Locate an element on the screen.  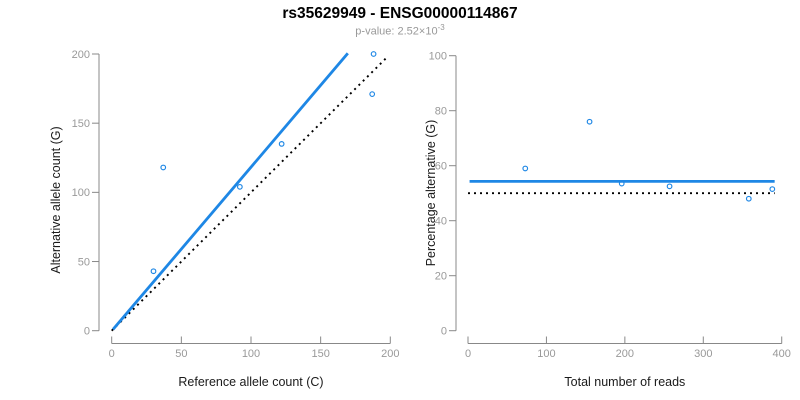
y-tick-label: 80 is located at coordinates (441, 112).